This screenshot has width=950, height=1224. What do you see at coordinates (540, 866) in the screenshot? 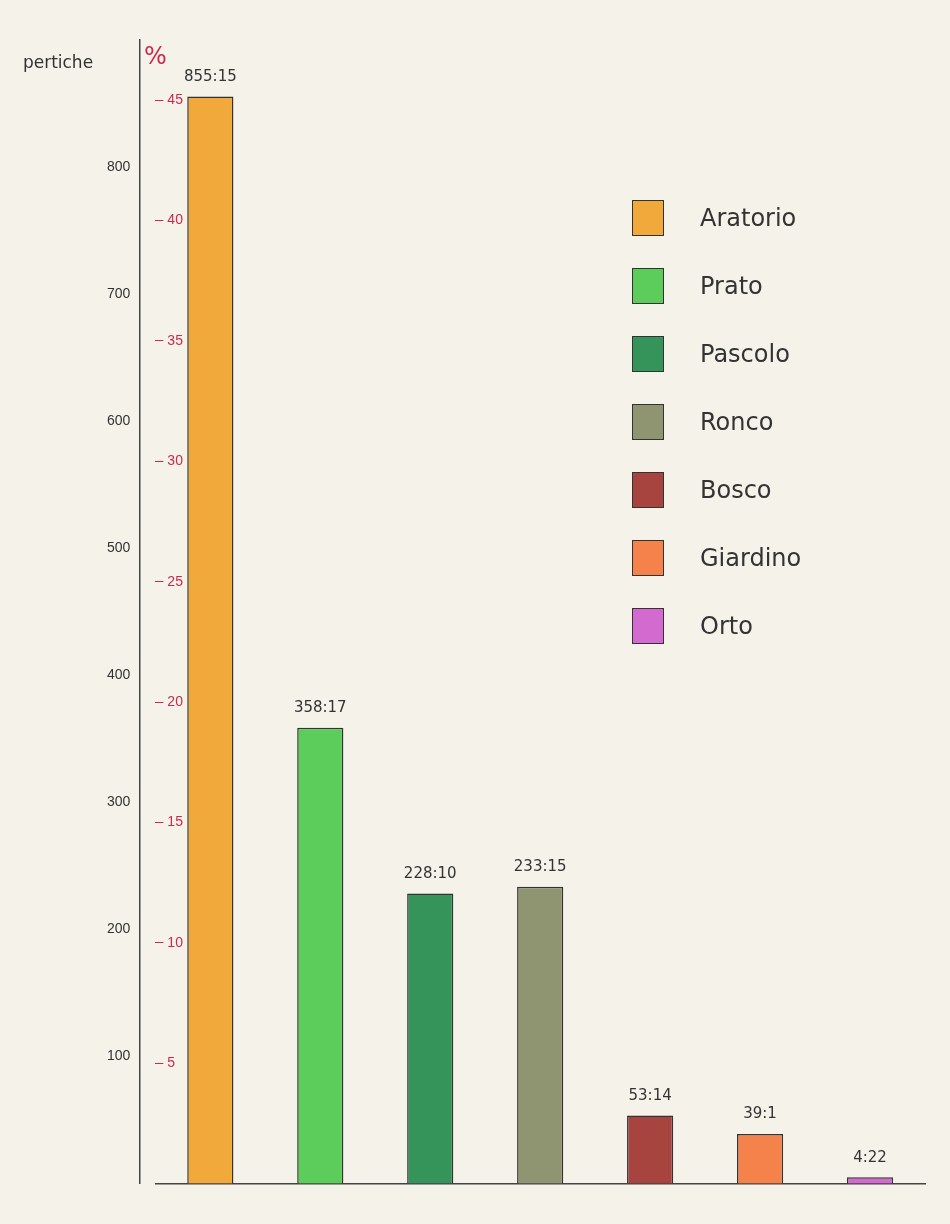
I see `text: 233:15` at bounding box center [540, 866].